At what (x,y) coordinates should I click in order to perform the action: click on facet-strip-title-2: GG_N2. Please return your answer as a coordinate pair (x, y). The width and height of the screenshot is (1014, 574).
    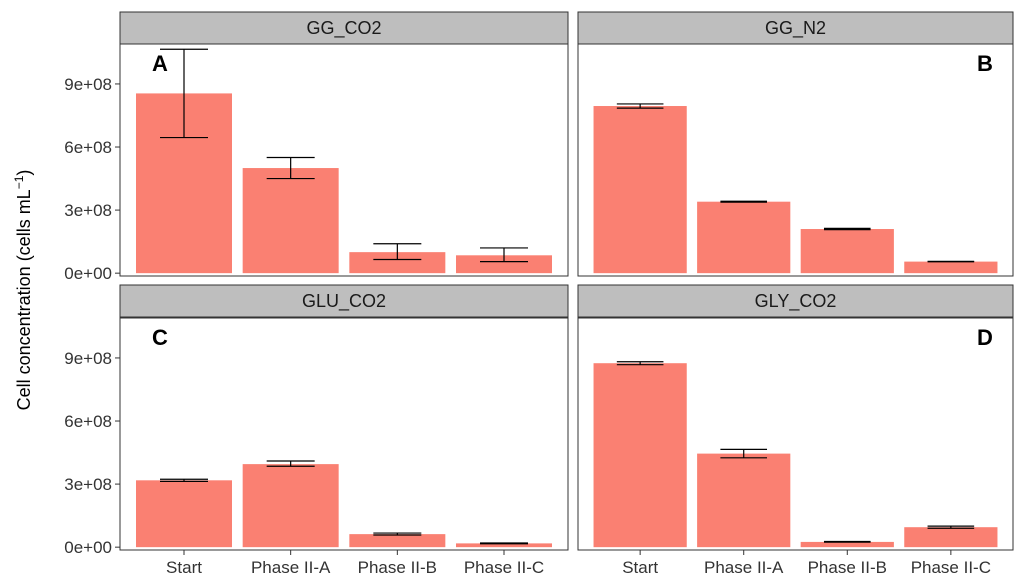
    Looking at the image, I should click on (795, 28).